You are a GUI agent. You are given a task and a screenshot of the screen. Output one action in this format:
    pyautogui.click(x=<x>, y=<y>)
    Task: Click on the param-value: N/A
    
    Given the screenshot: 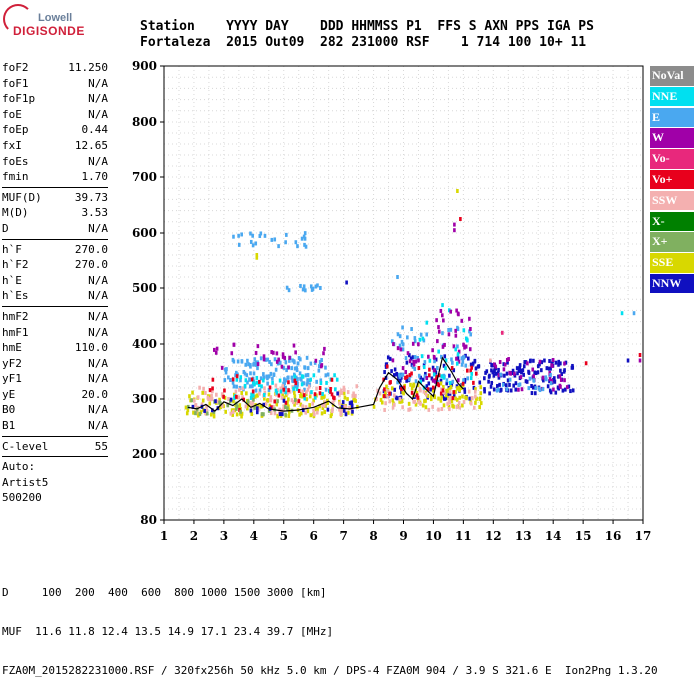 What is the action you would take?
    pyautogui.click(x=98, y=410)
    